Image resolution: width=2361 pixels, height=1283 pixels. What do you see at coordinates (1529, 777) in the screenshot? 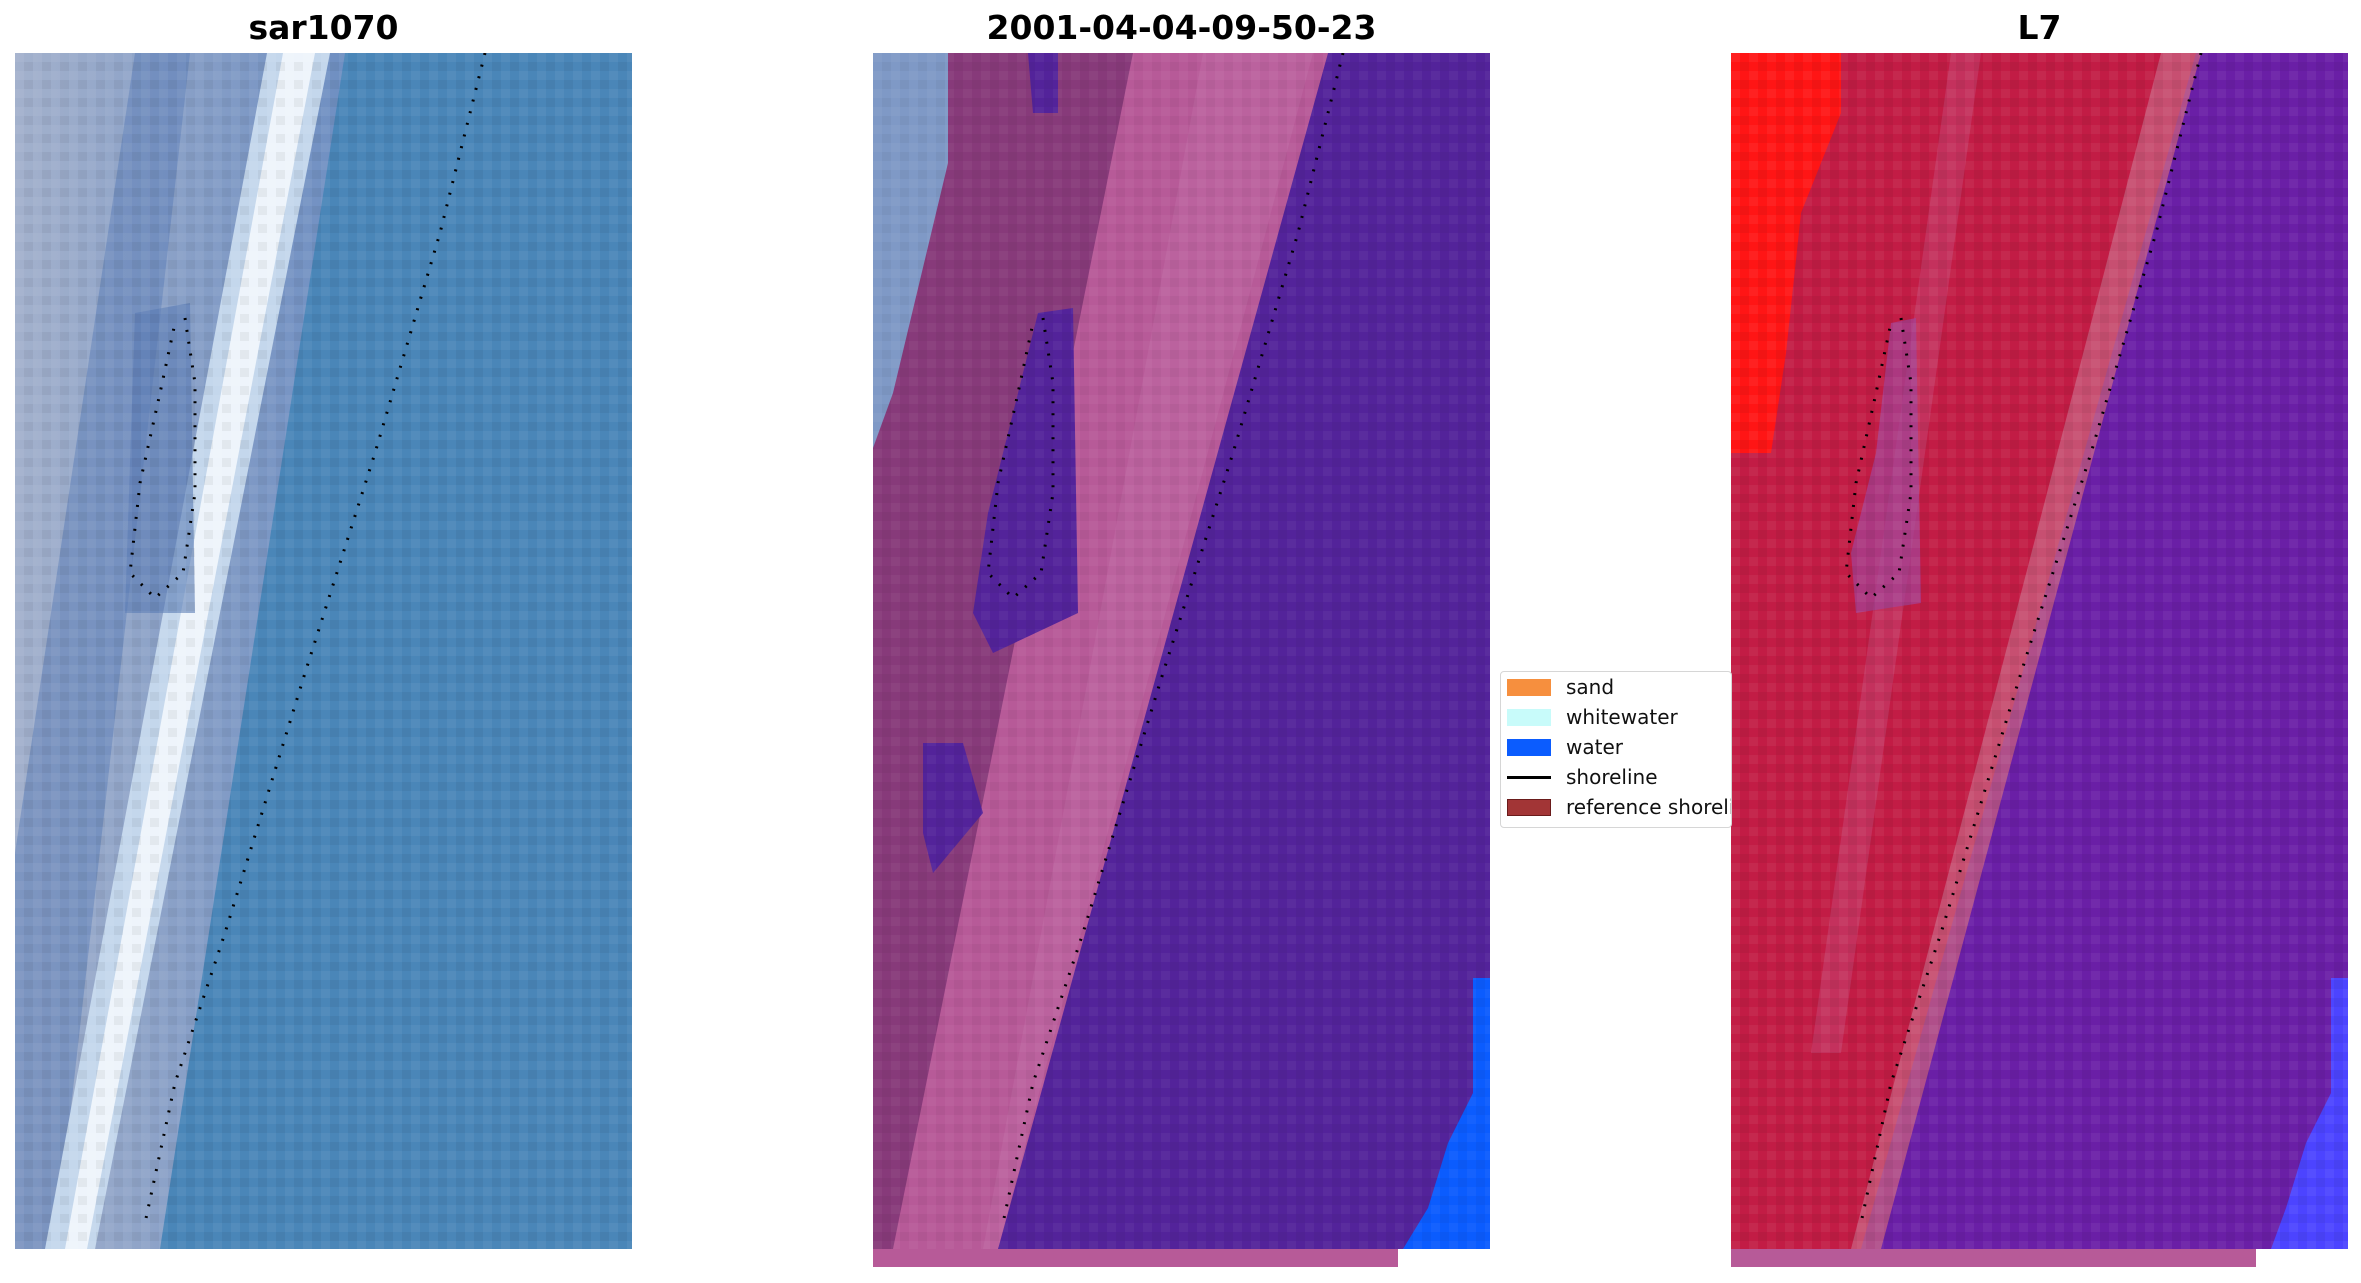
I see `legend-line-shoreline` at bounding box center [1529, 777].